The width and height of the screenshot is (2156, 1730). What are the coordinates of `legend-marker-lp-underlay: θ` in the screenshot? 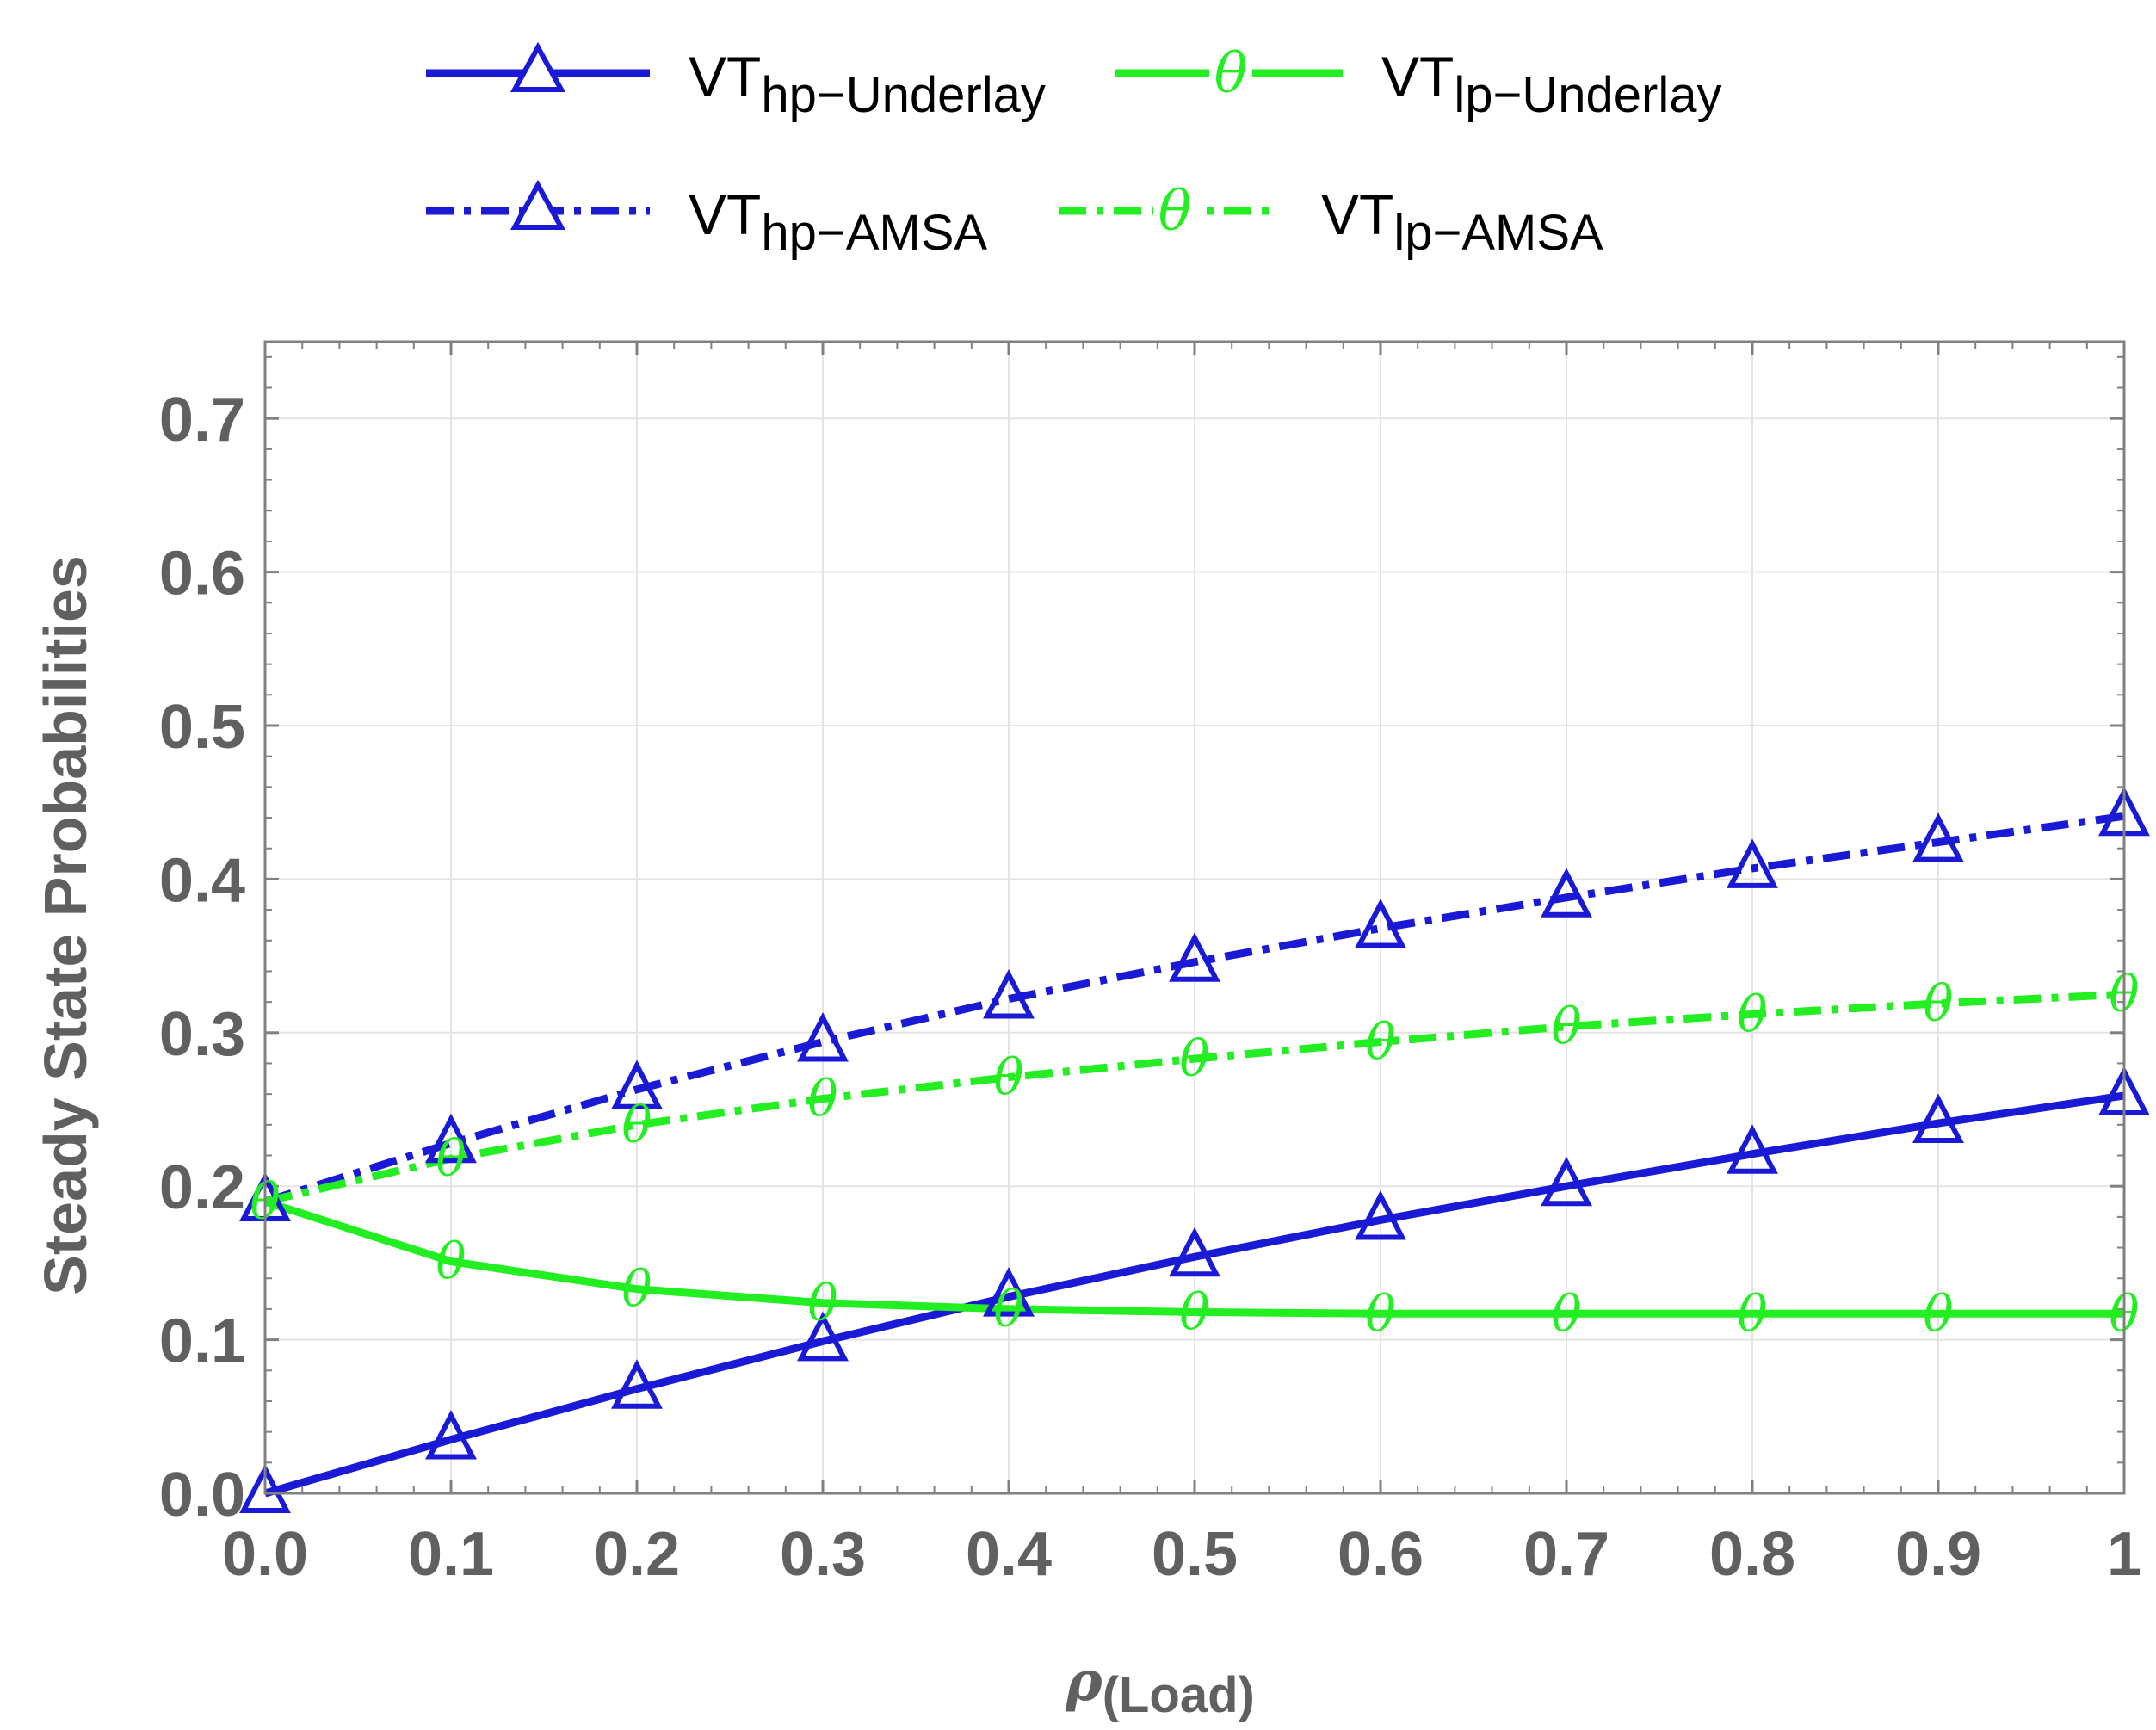 It's located at (1231, 74).